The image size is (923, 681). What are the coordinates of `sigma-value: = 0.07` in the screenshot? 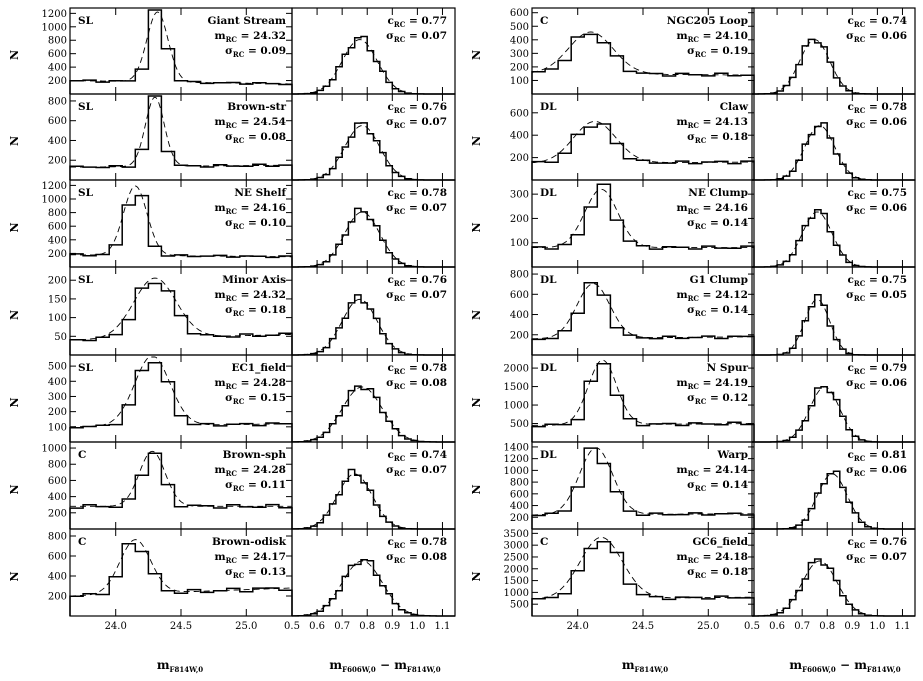 It's located at (426, 295).